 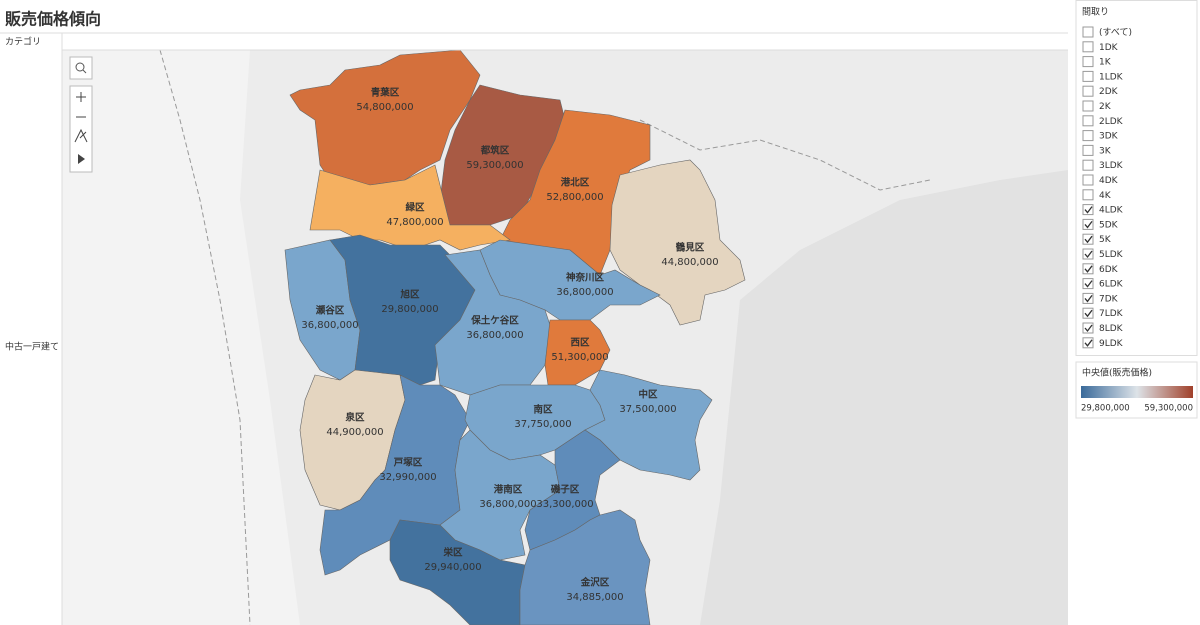 What do you see at coordinates (452, 553) in the screenshot?
I see `ward-name: 栄区` at bounding box center [452, 553].